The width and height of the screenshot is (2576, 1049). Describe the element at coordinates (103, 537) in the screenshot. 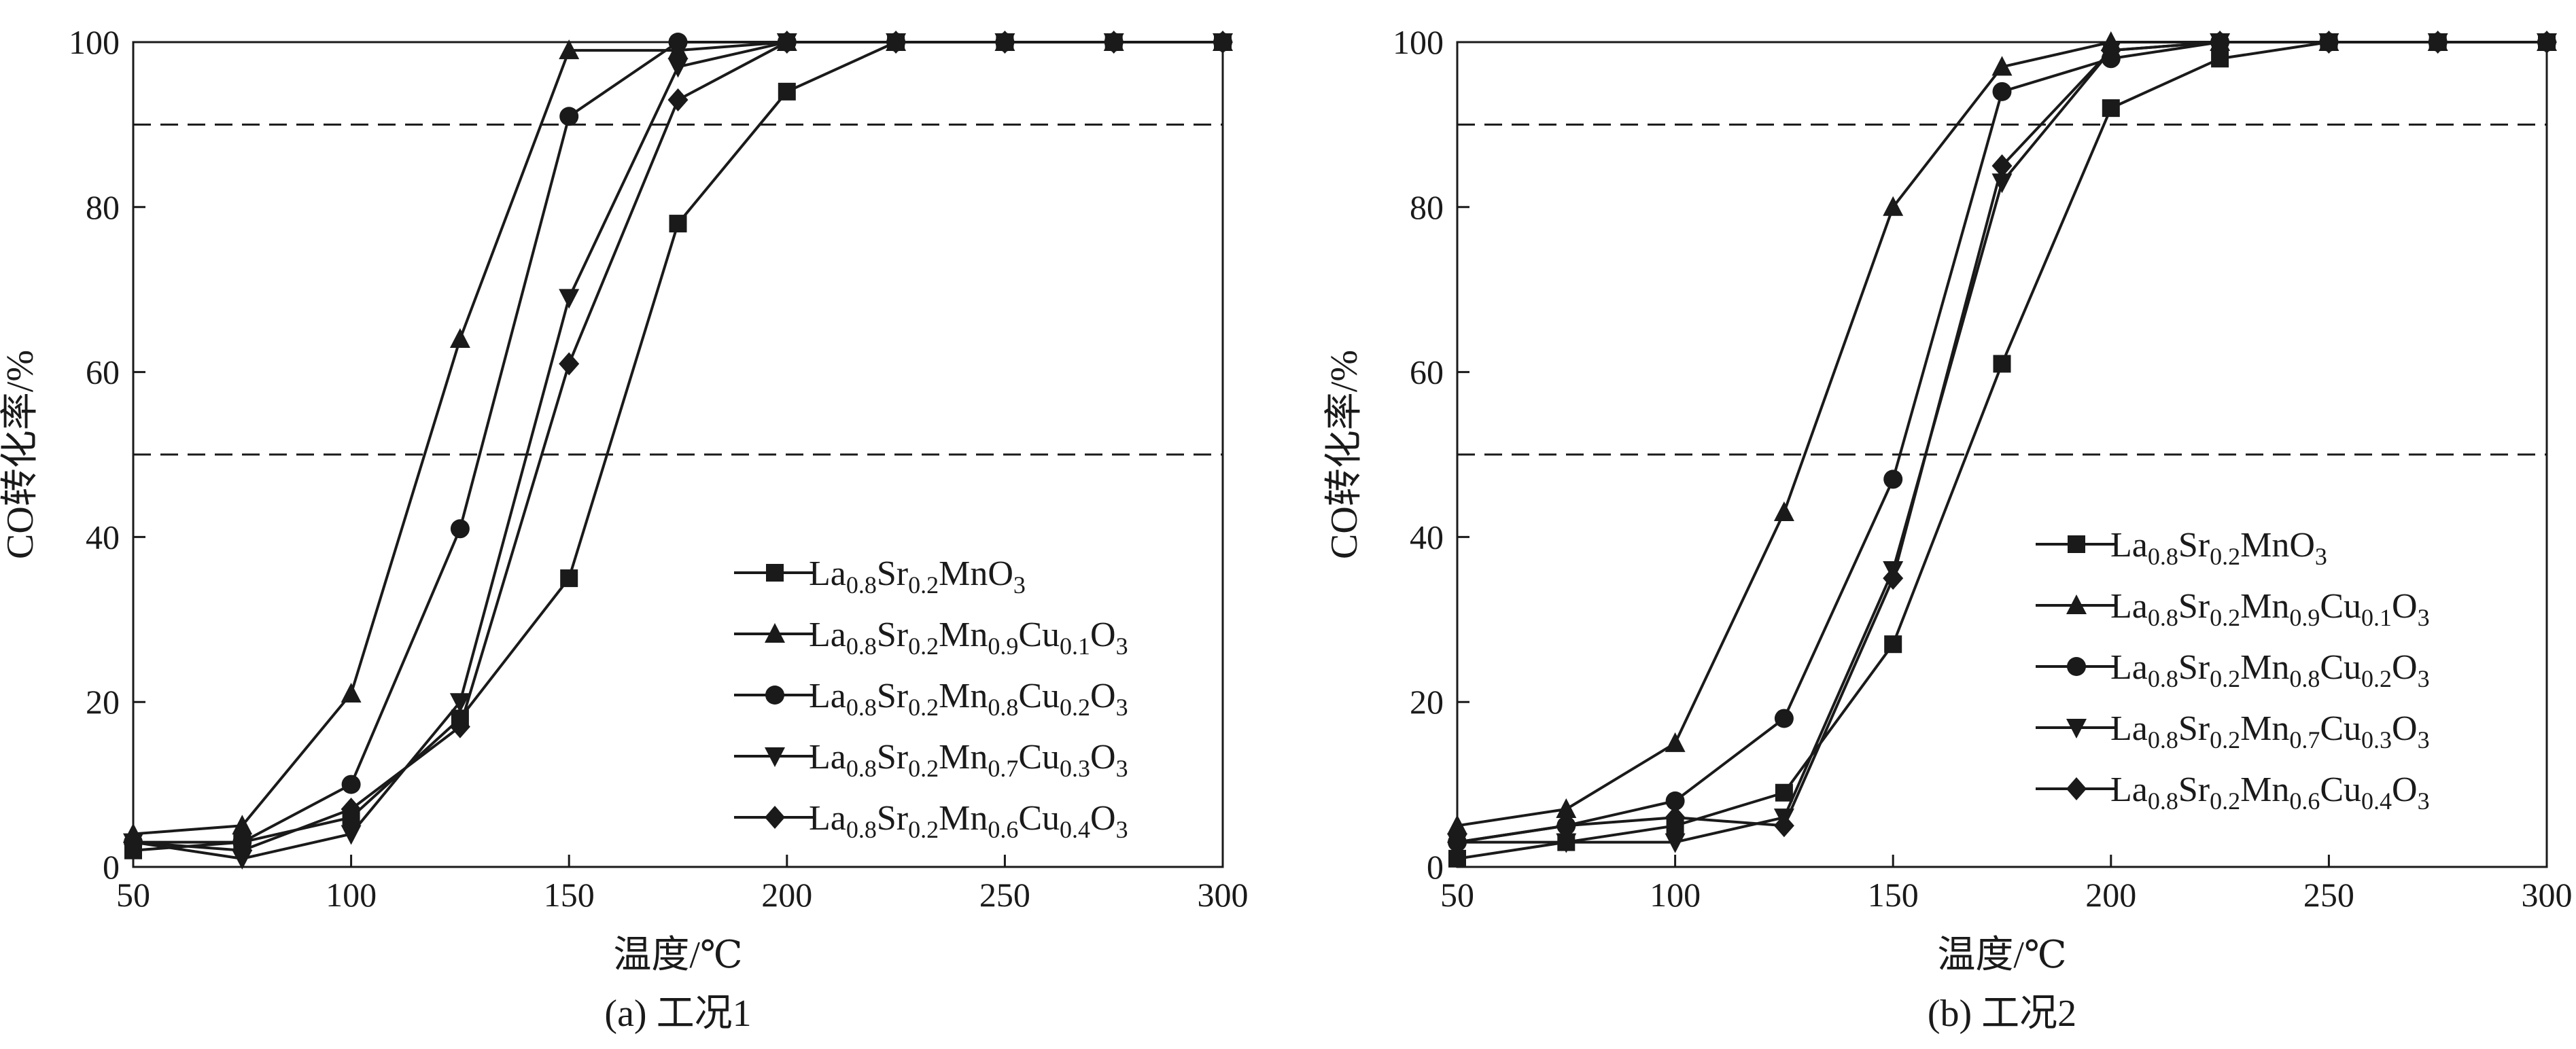

I see `y-tick-label: 40` at that location.